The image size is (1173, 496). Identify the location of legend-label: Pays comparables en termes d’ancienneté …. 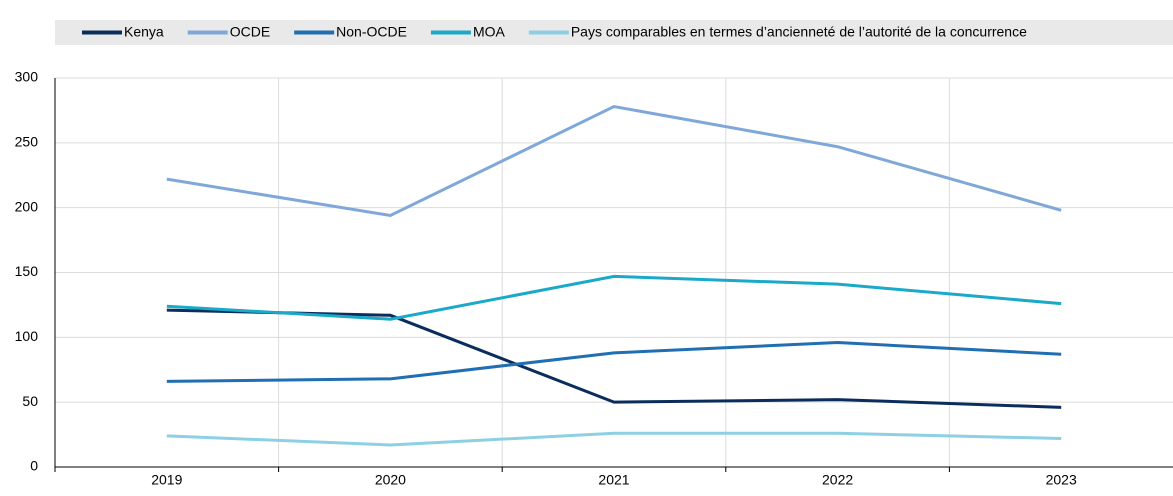
(799, 32).